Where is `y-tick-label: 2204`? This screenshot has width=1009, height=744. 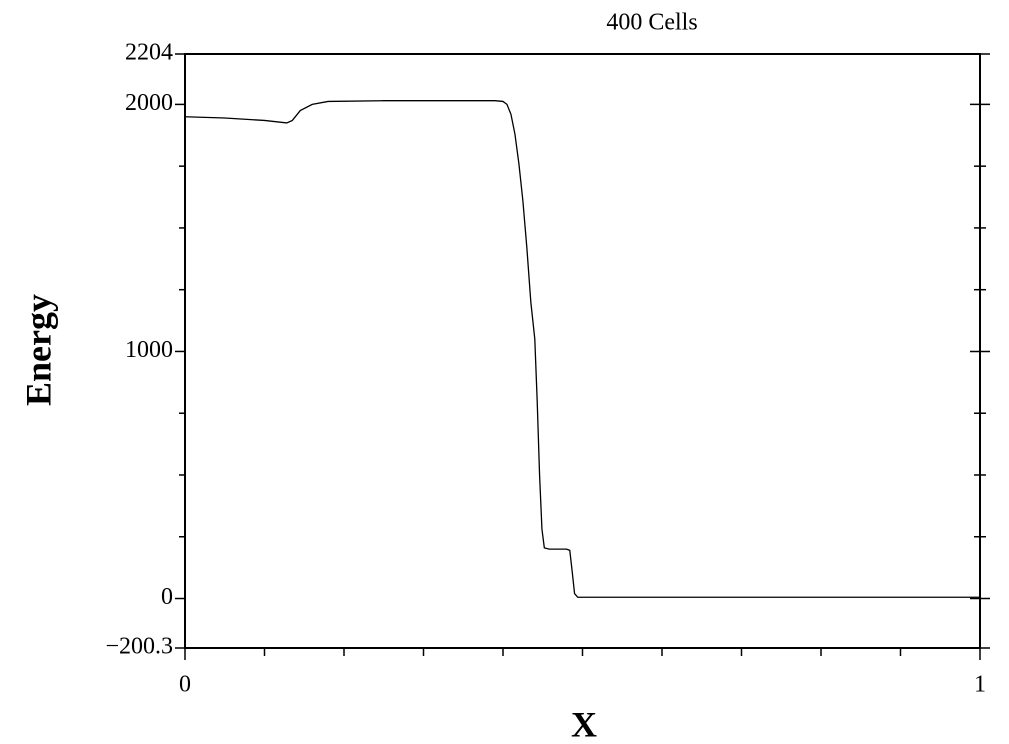 y-tick-label: 2204 is located at coordinates (149, 53).